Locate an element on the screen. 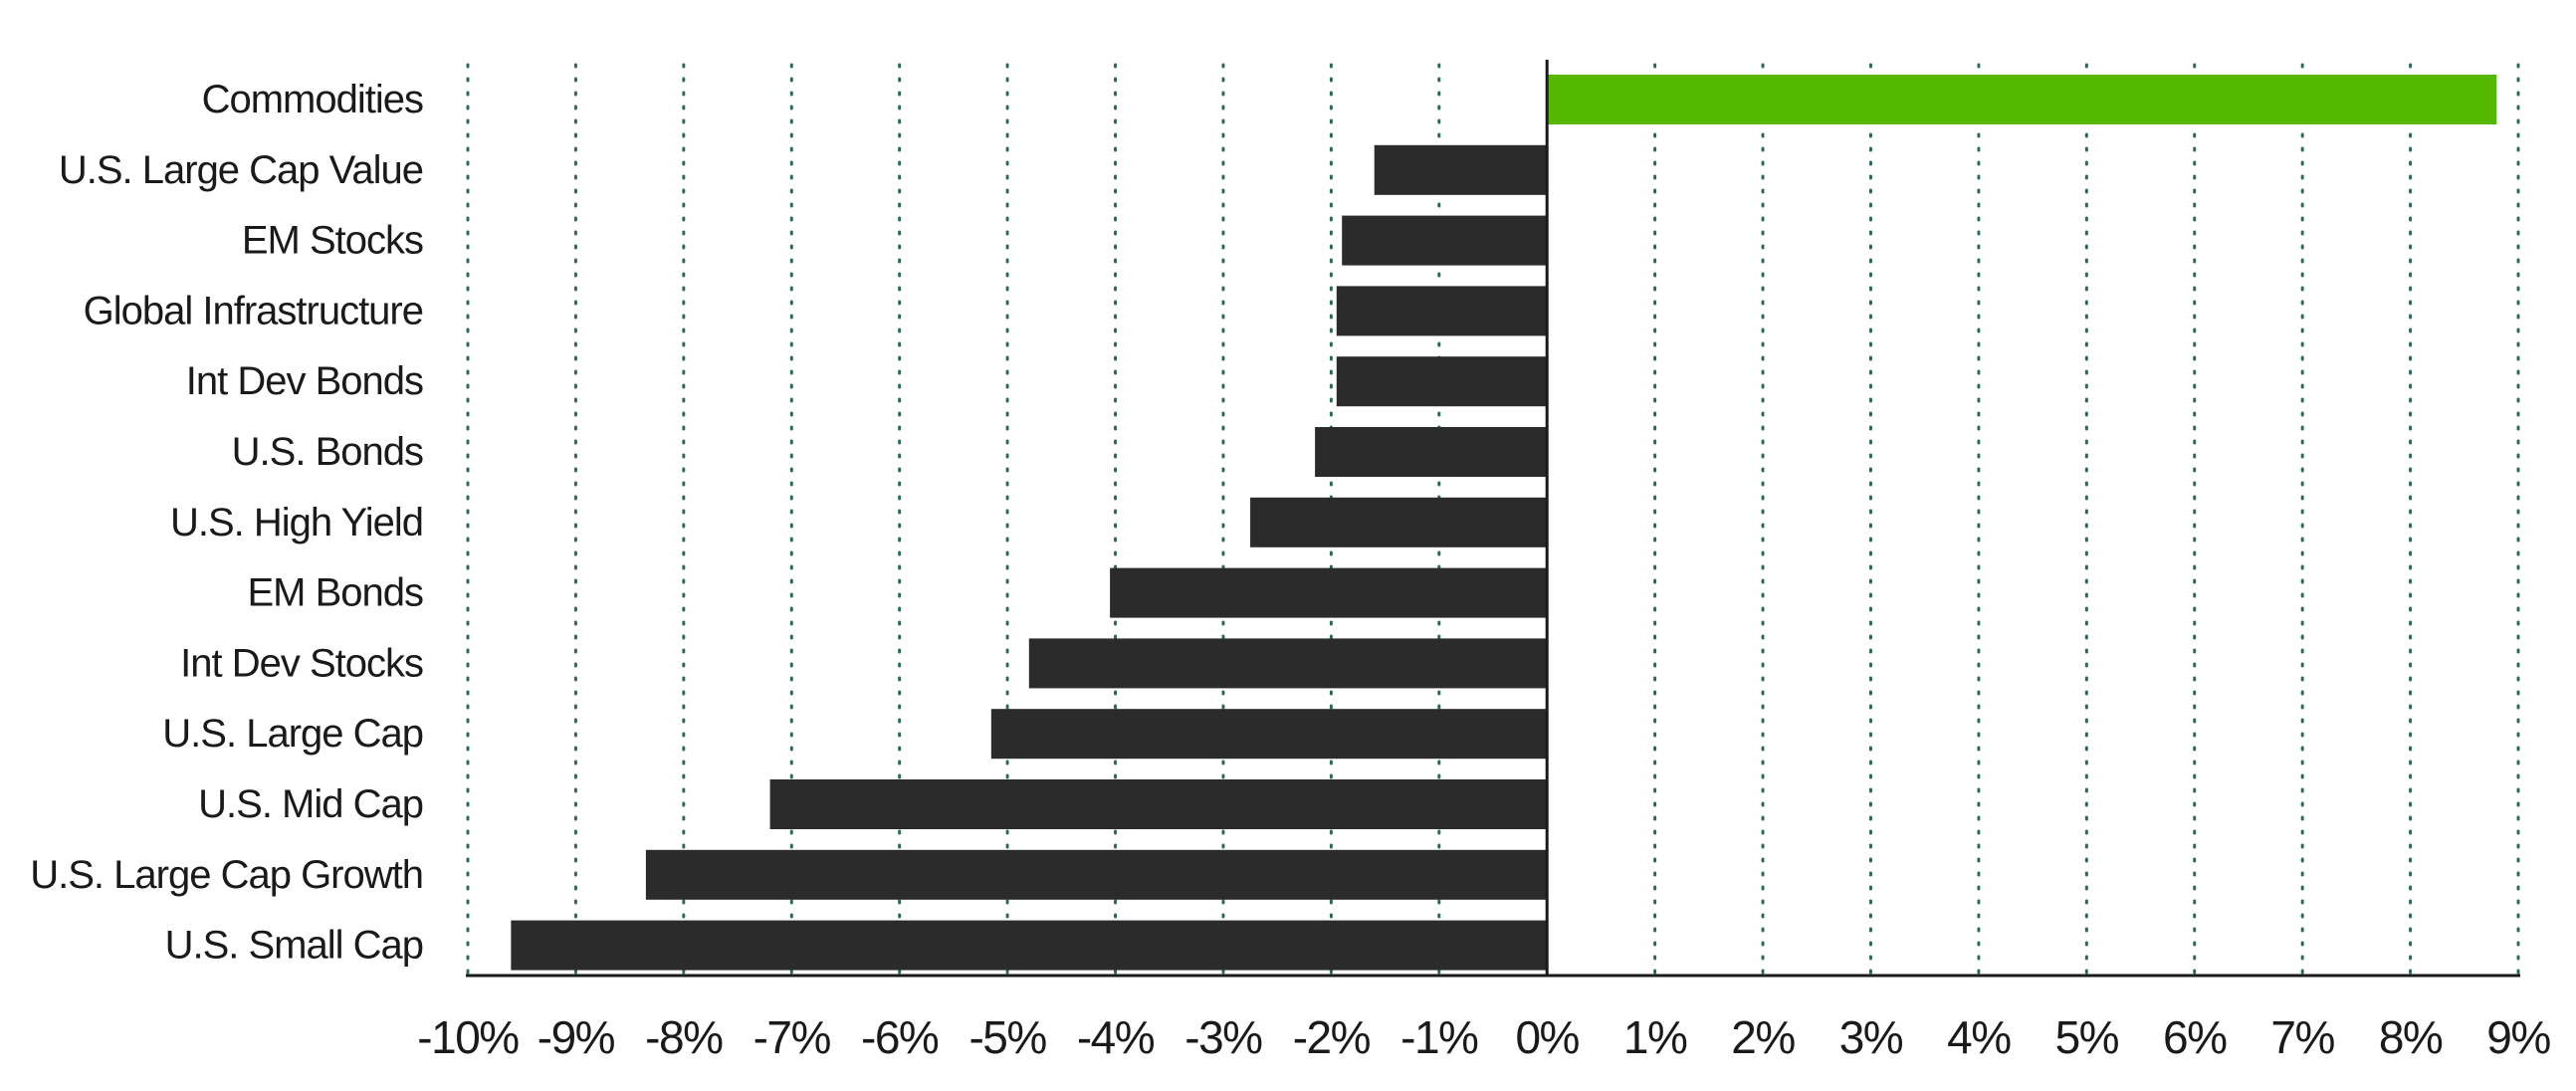 The width and height of the screenshot is (2576, 1091). x-tick-label: -2% is located at coordinates (1332, 1037).